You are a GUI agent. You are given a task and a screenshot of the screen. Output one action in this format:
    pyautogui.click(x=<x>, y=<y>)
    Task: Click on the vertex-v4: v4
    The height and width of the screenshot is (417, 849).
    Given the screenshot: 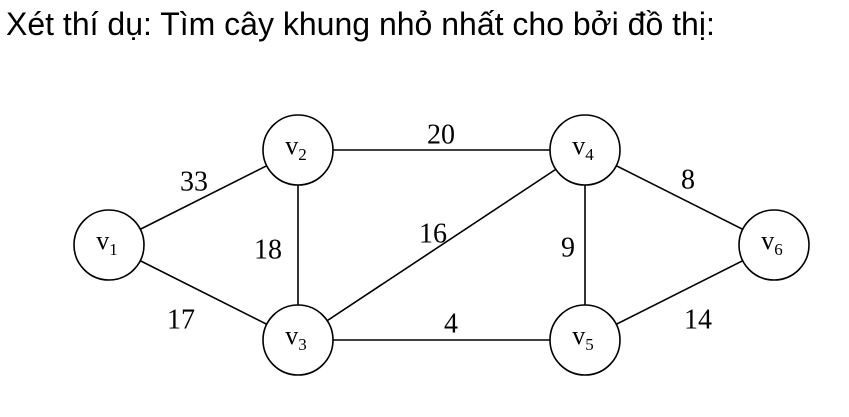 What is the action you would take?
    pyautogui.click(x=585, y=150)
    